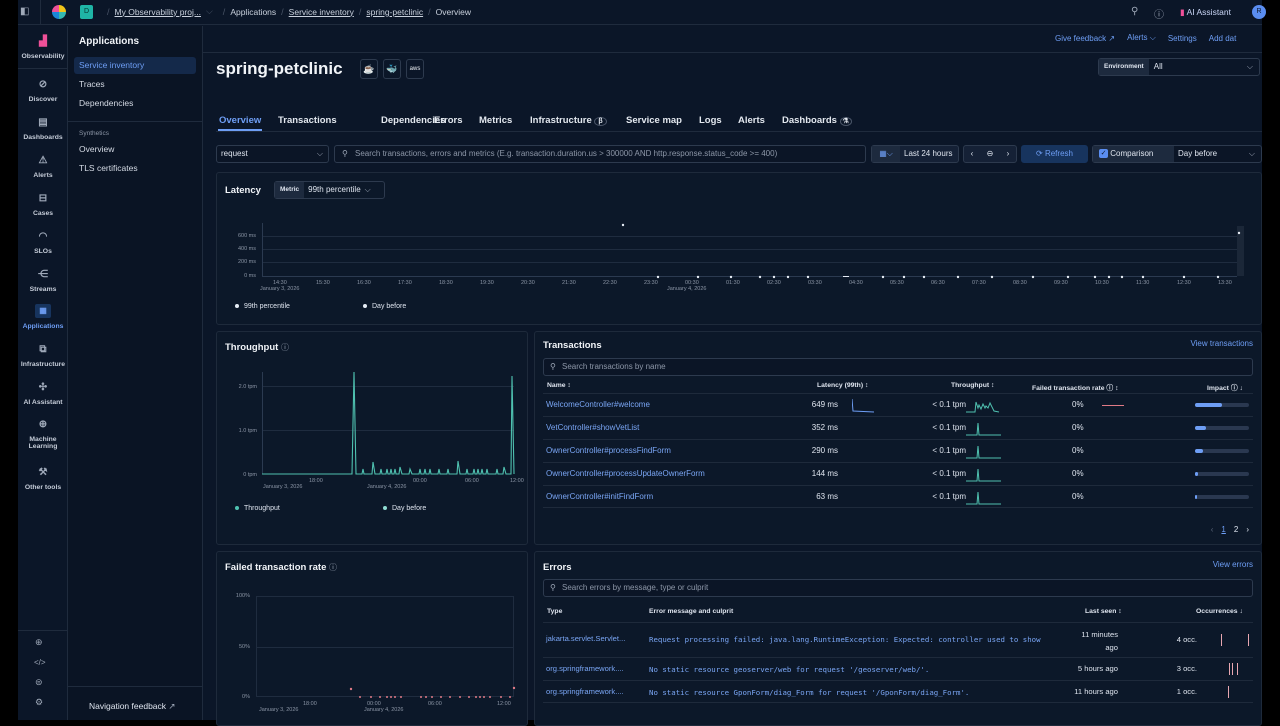 The width and height of the screenshot is (1280, 726). I want to click on rail-item-alerts: ⚠ Alerts, so click(43, 167).